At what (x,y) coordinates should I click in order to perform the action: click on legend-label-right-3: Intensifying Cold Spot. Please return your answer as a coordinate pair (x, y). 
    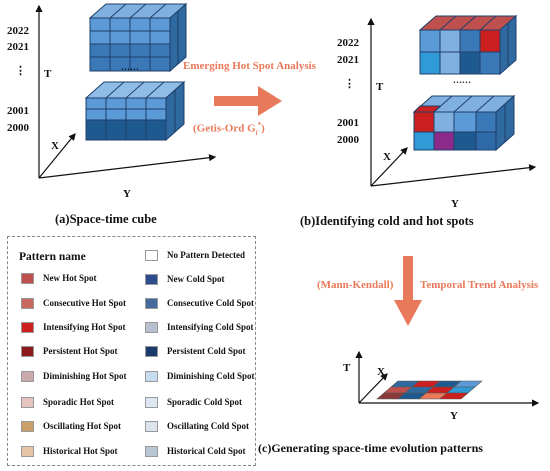
    Looking at the image, I should click on (210, 327).